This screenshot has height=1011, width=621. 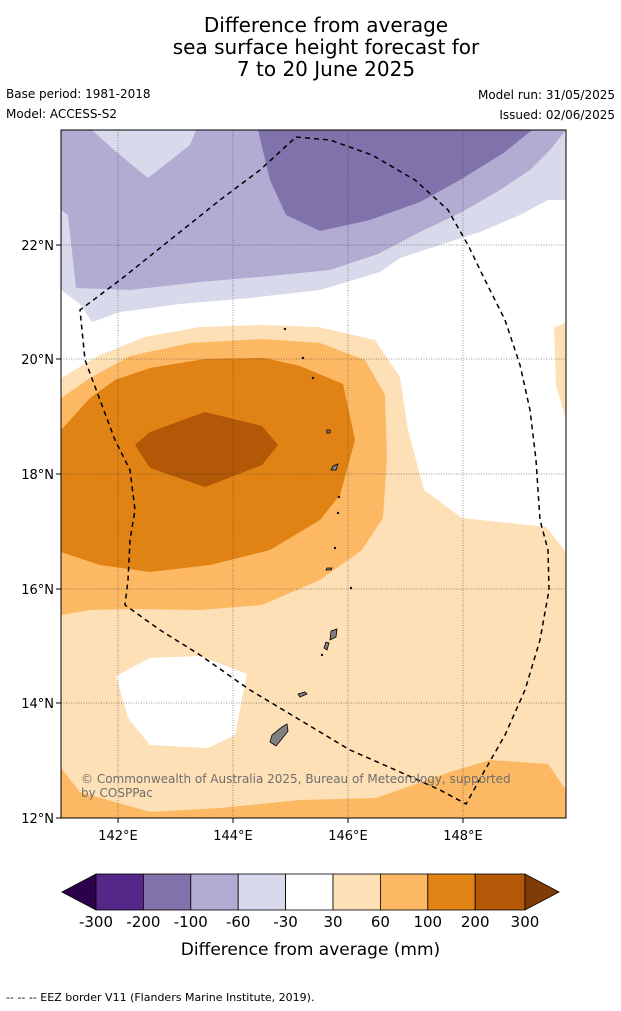 What do you see at coordinates (144, 154) in the screenshot?
I see `contour-neg-100-hole` at bounding box center [144, 154].